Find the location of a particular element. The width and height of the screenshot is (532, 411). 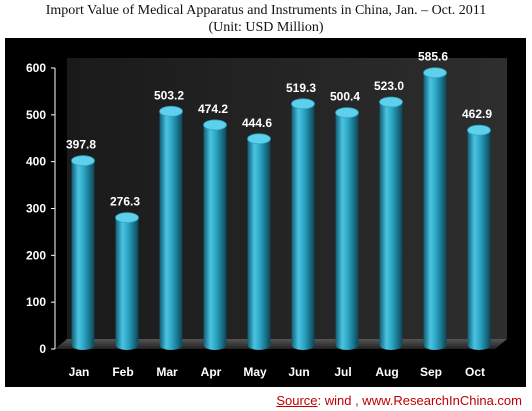

x-tick-label: Sep is located at coordinates (431, 372).